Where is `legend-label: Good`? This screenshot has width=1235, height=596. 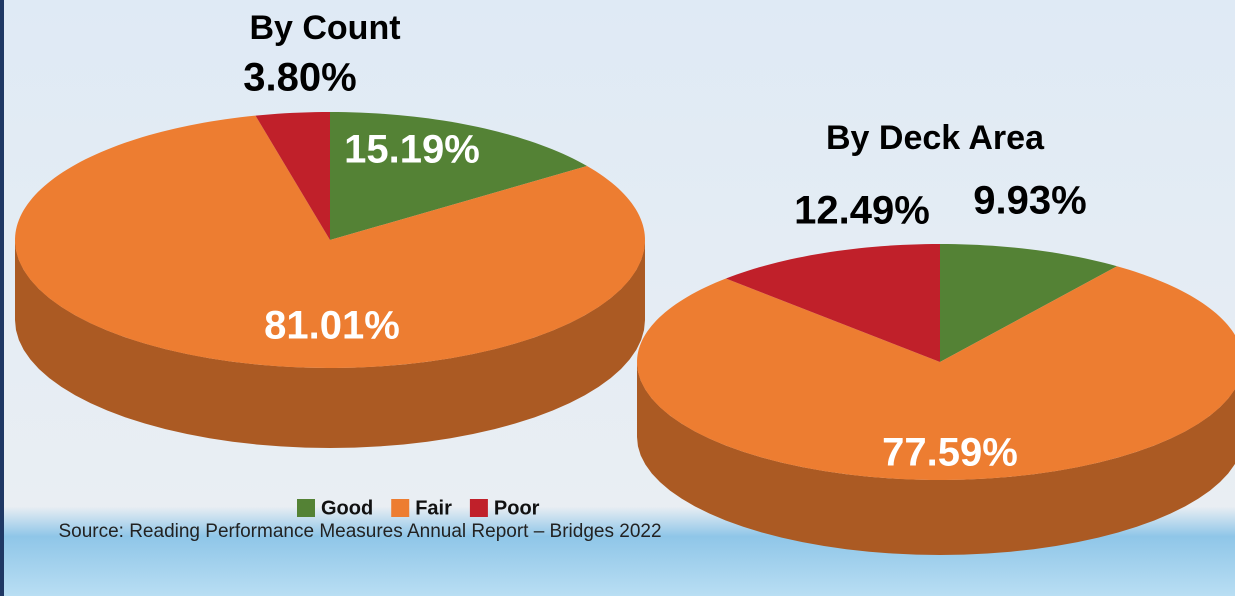 legend-label: Good is located at coordinates (347, 508).